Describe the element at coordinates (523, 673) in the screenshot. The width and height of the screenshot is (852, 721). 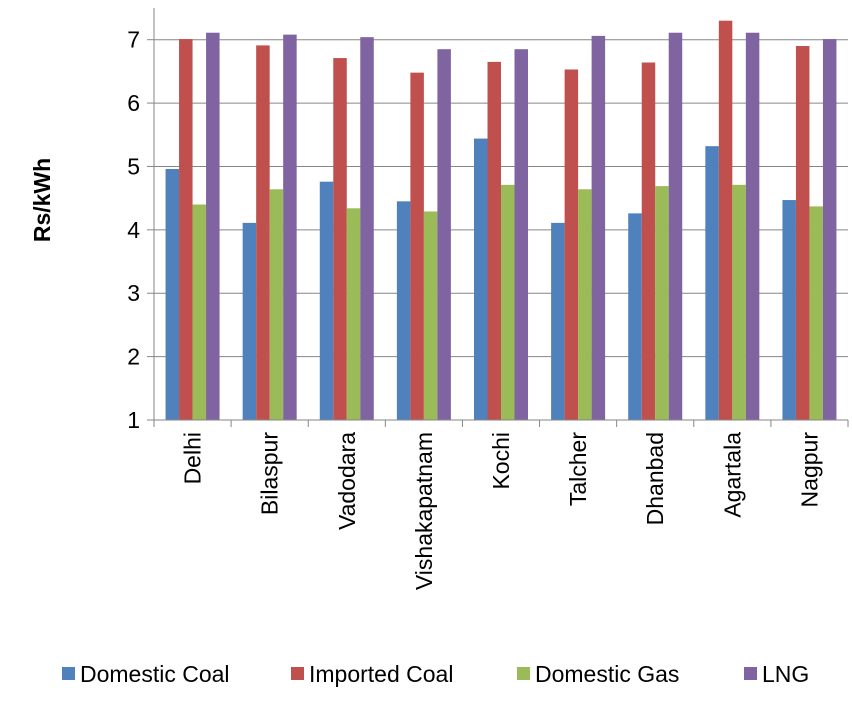
I see `legend-swatch-domestic-gas` at that location.